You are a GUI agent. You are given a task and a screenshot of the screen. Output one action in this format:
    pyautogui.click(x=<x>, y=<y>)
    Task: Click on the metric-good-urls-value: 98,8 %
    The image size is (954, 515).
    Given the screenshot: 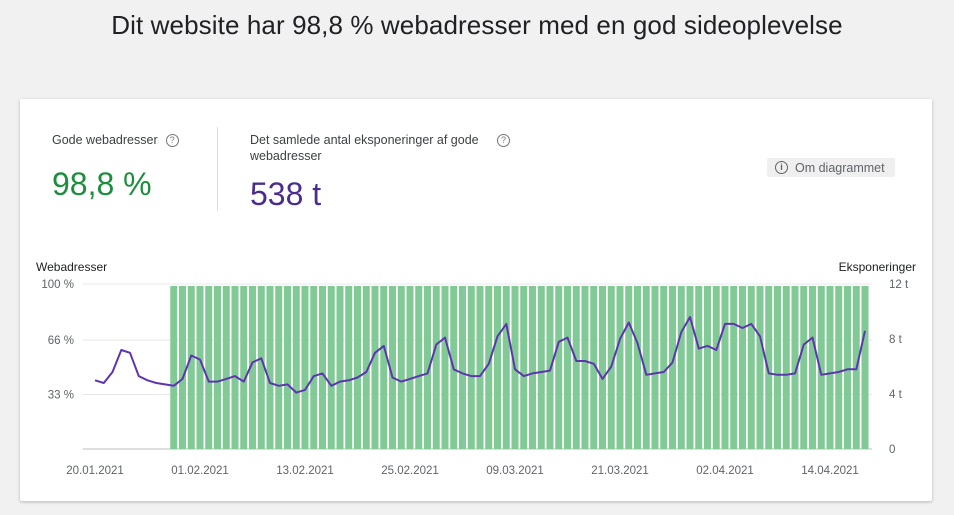 What is the action you would take?
    pyautogui.click(x=102, y=184)
    